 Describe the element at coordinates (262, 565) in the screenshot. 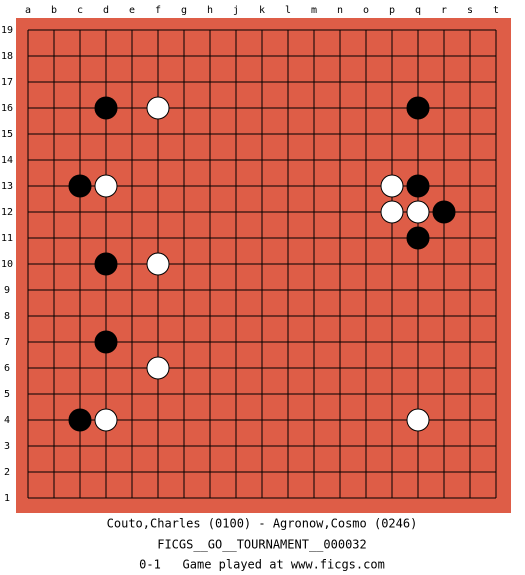

I see `result: 0-1 Game played at www.ficgs.com` at that location.